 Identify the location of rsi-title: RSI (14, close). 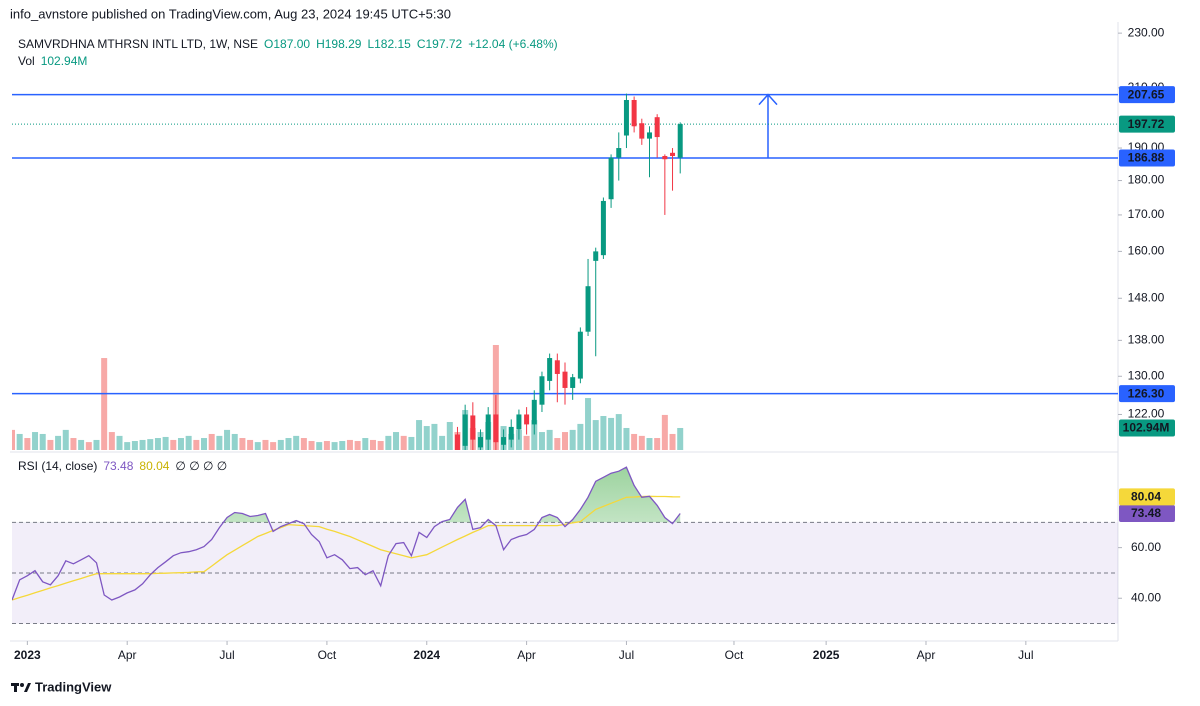
(57, 466).